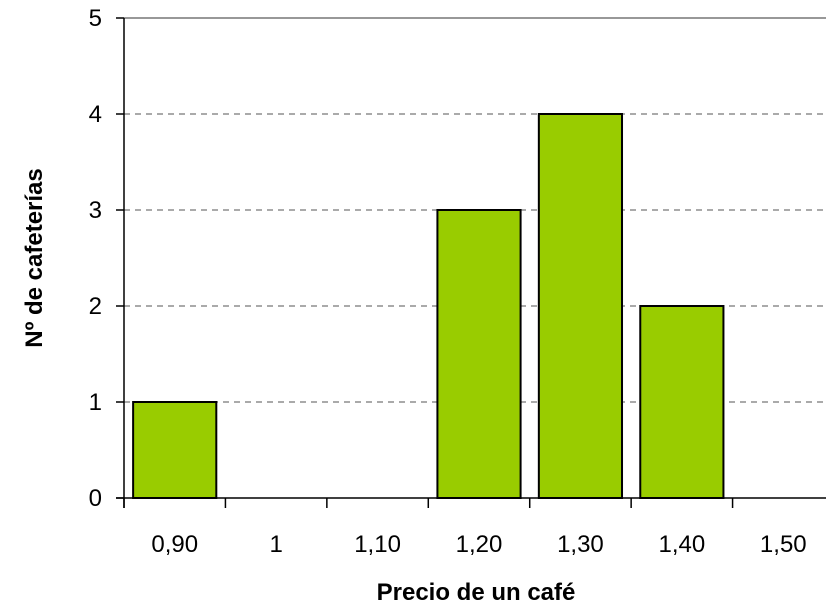 This screenshot has height=609, width=826. What do you see at coordinates (377, 544) in the screenshot?
I see `x-tick-label-1,10: 1,10` at bounding box center [377, 544].